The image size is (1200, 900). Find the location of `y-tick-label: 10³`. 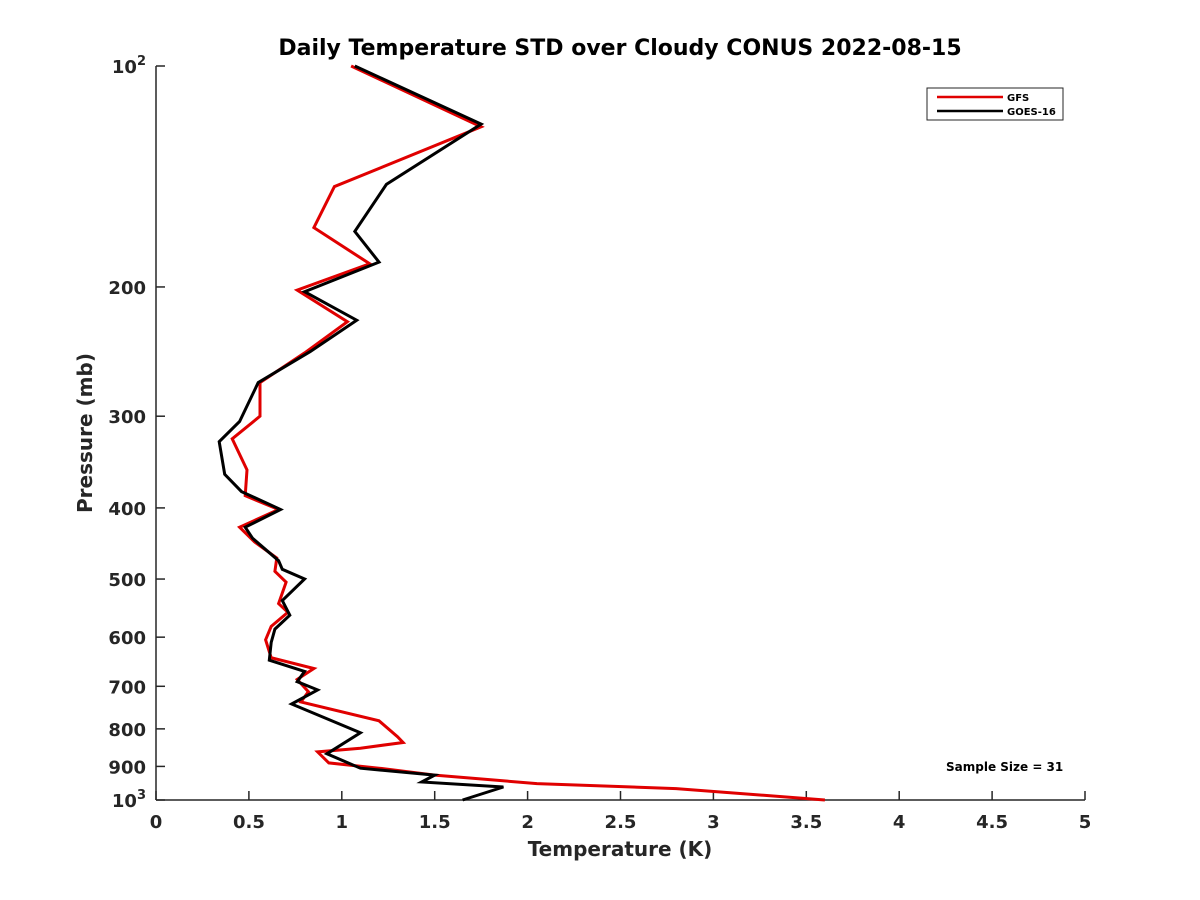

y-tick-label: 10³ is located at coordinates (129, 800).